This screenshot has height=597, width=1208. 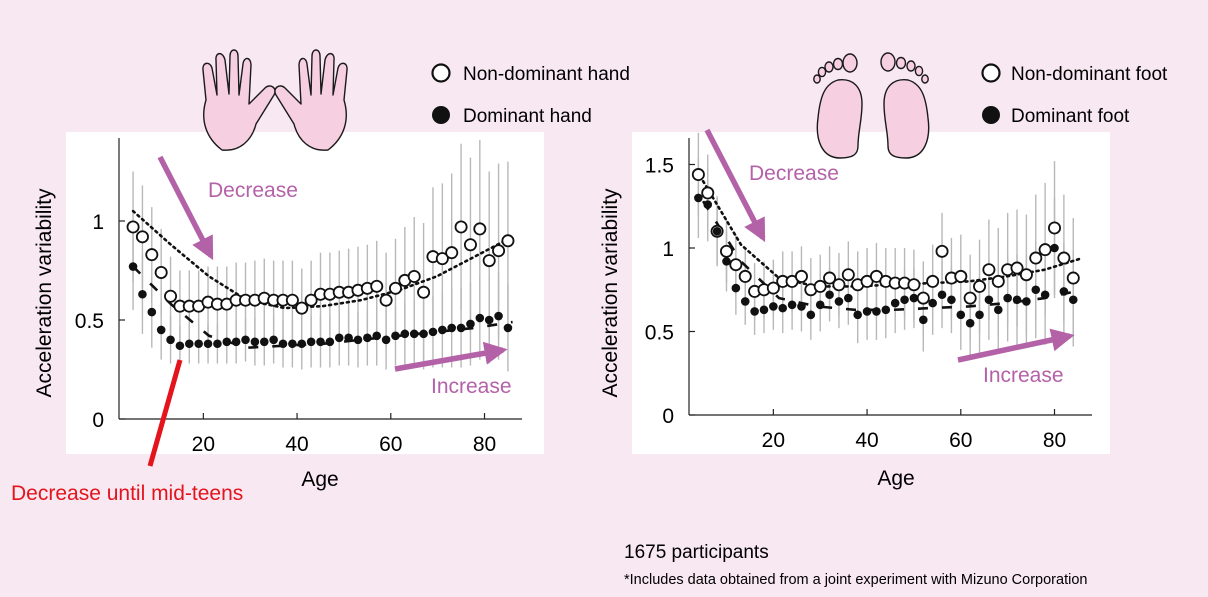 What do you see at coordinates (546, 74) in the screenshot?
I see `legend-label-non-dominant-hand: Non-dominant hand` at bounding box center [546, 74].